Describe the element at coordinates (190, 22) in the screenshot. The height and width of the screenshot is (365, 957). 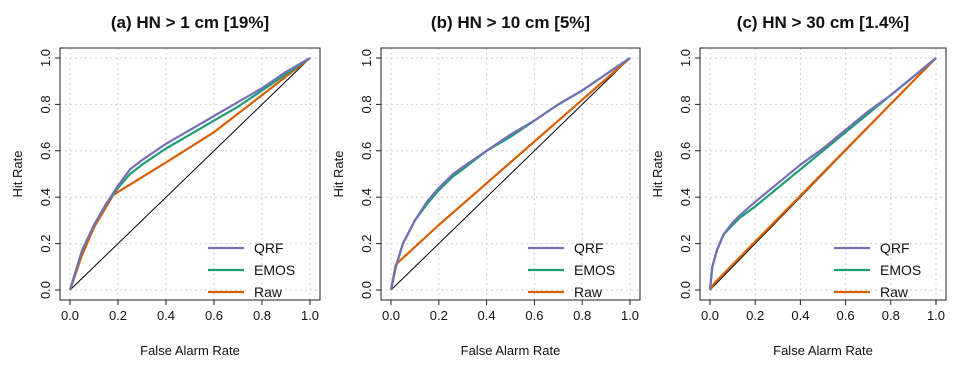
I see `chart-title: (a) HN > 1 cm [19%]` at that location.